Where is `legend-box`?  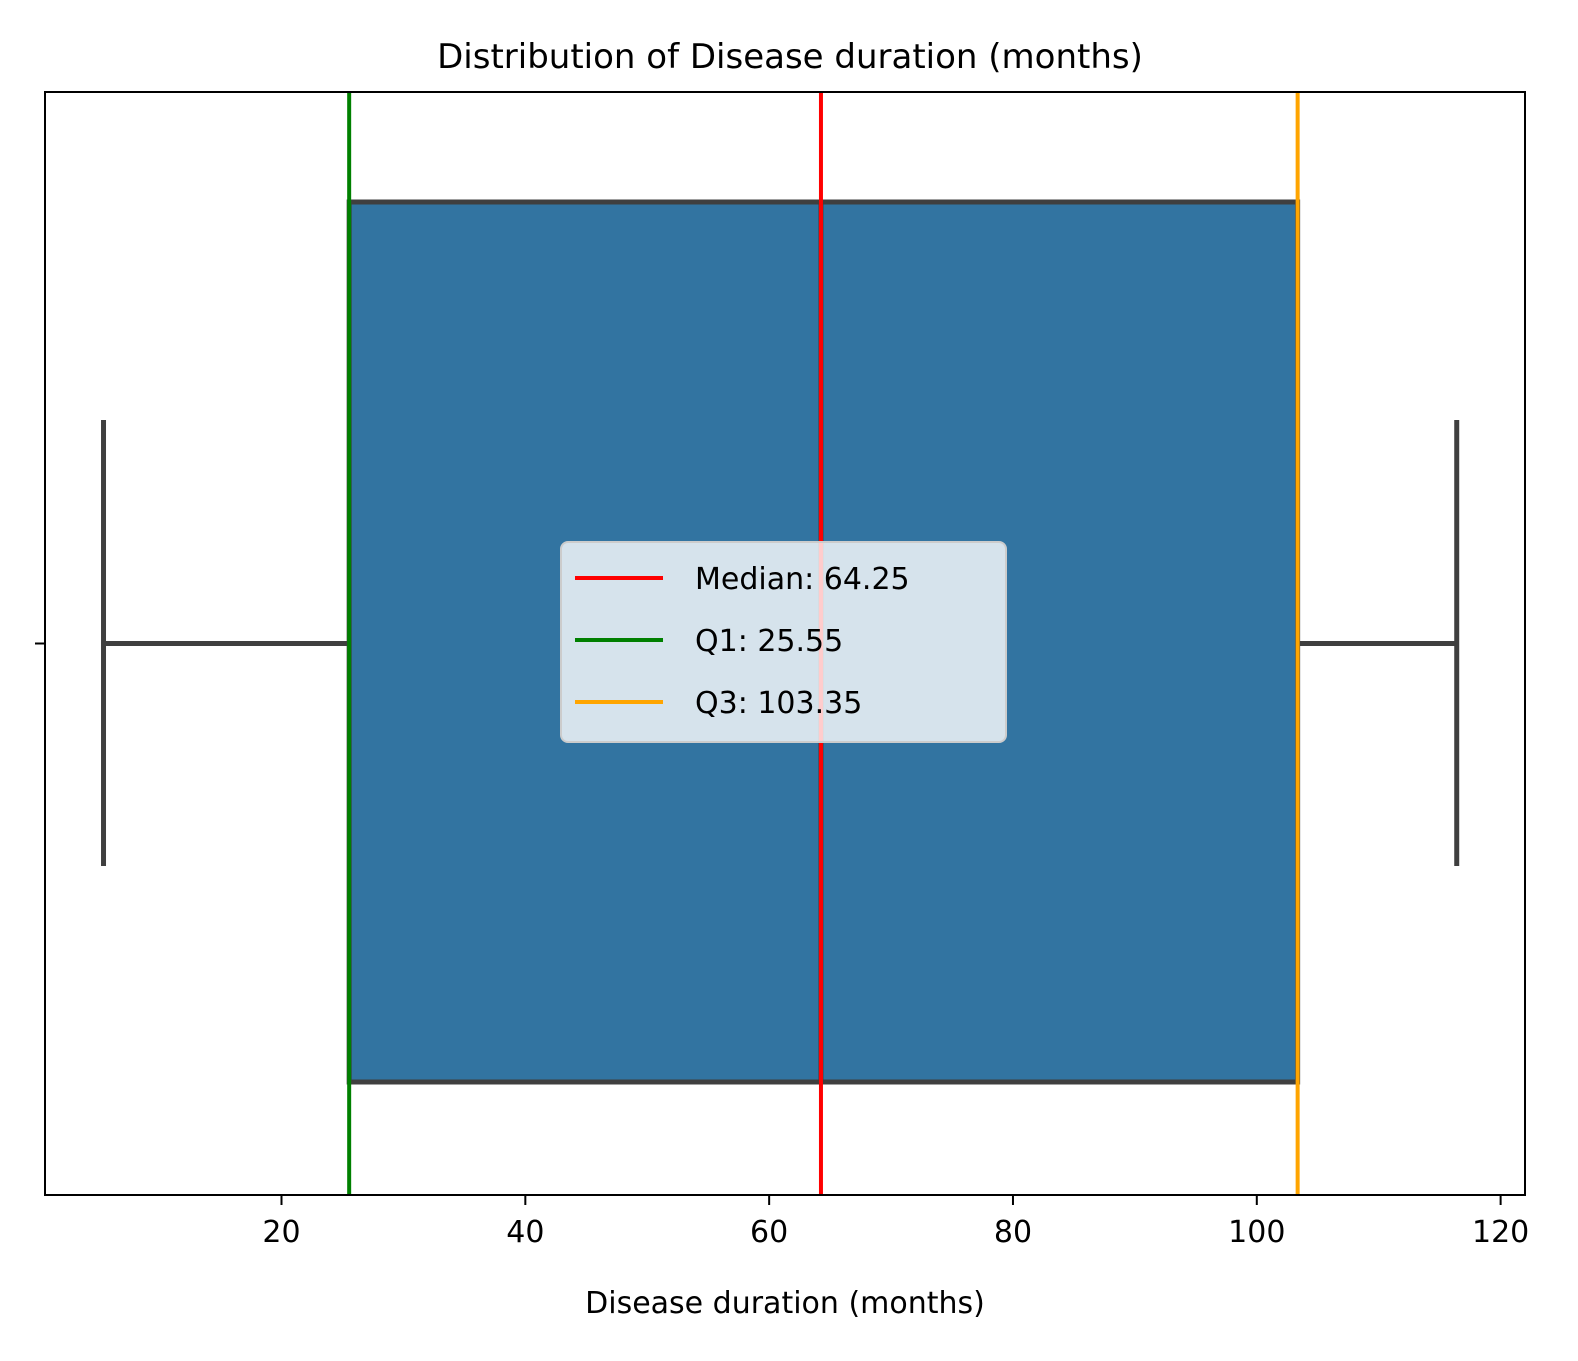 legend-box is located at coordinates (783, 642).